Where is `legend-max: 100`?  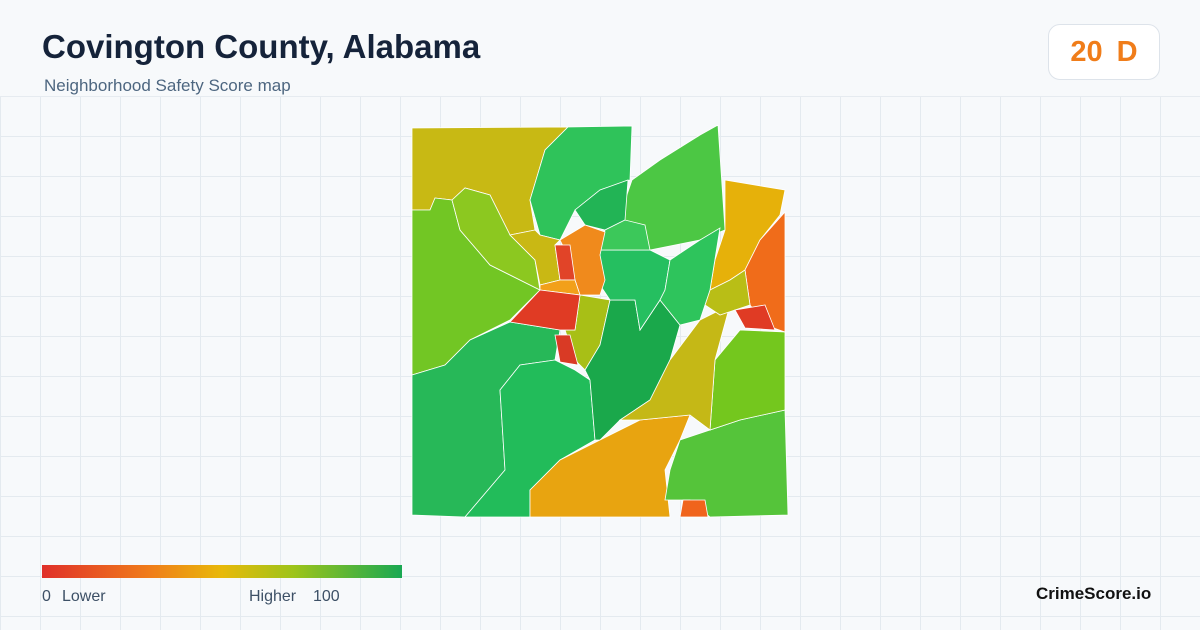
legend-max: 100 is located at coordinates (326, 596).